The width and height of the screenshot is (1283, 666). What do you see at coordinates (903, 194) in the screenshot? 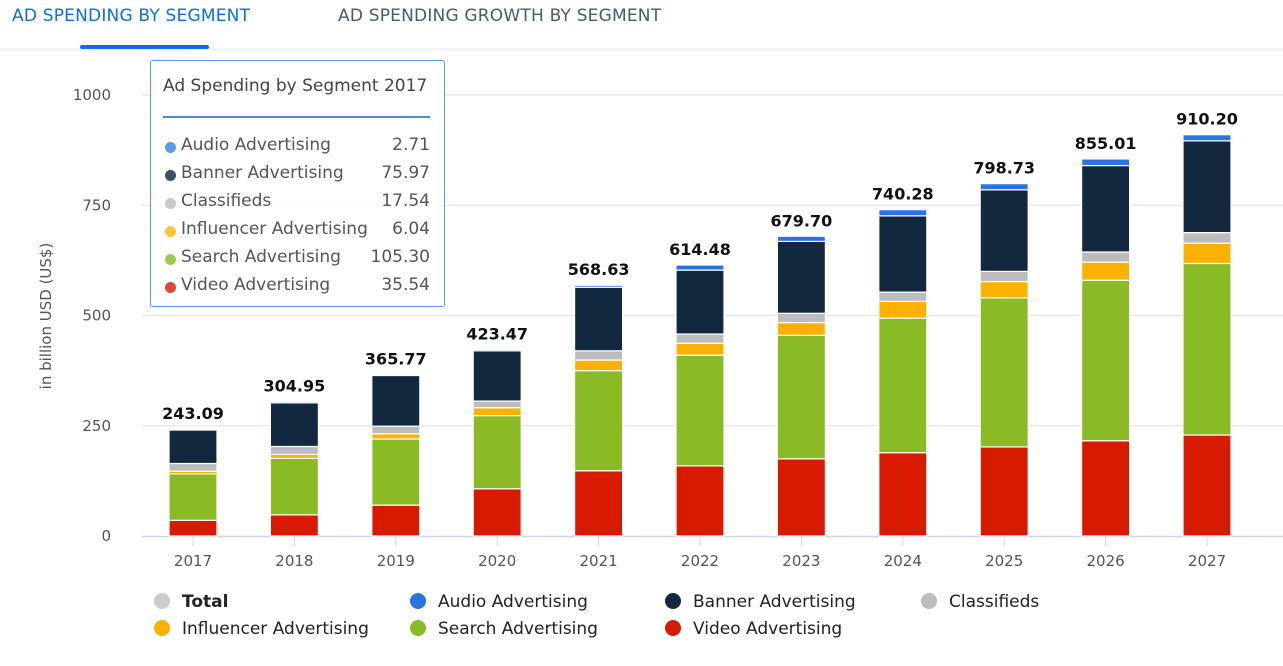
I see `total-label: 740.28` at bounding box center [903, 194].